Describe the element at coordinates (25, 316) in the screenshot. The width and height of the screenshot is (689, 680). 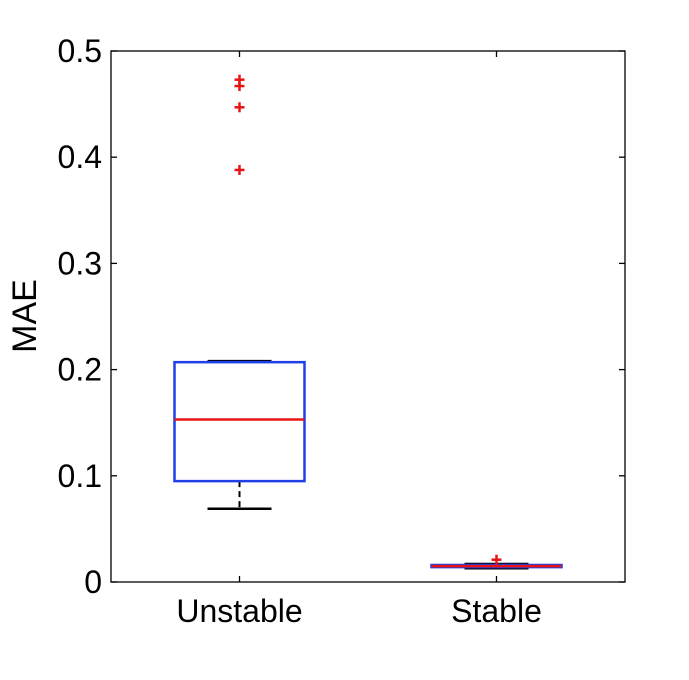
I see `y-axis-label: MAE` at that location.